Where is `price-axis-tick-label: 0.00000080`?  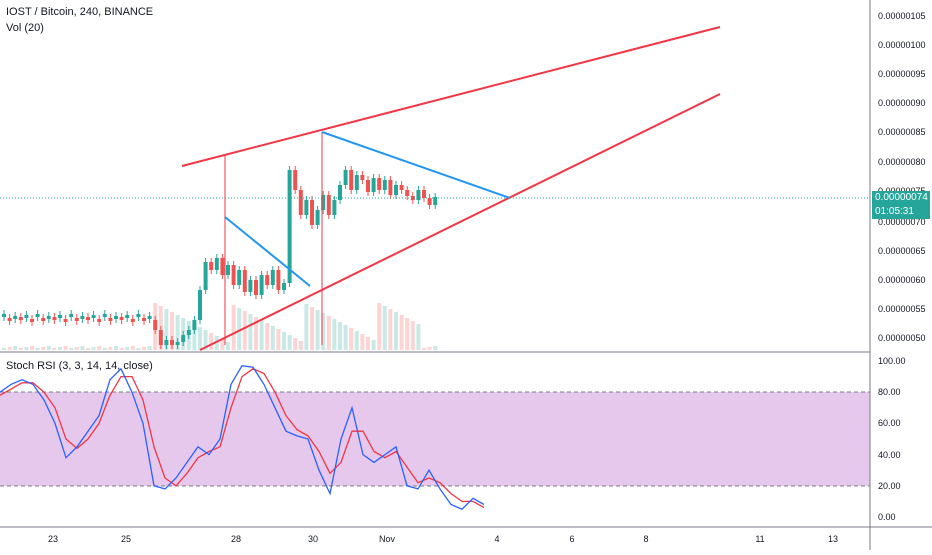 price-axis-tick-label: 0.00000080 is located at coordinates (902, 162).